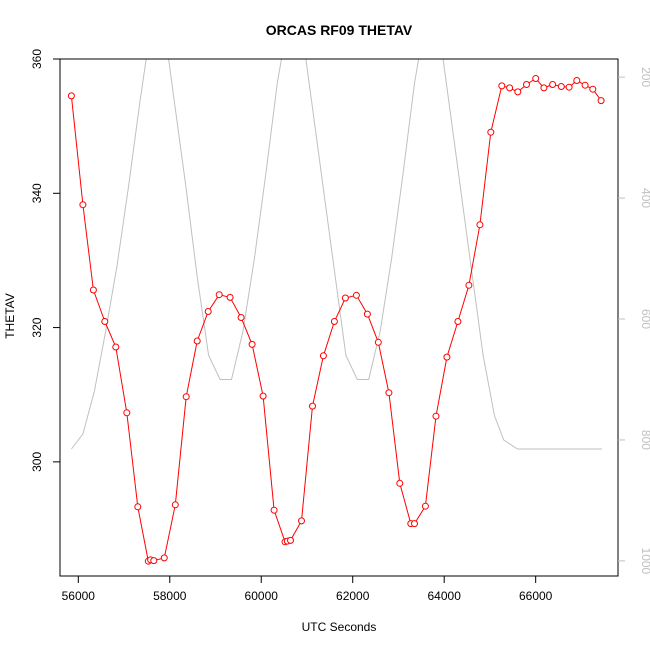  Describe the element at coordinates (37, 462) in the screenshot. I see `y-tick-label: 300` at that location.